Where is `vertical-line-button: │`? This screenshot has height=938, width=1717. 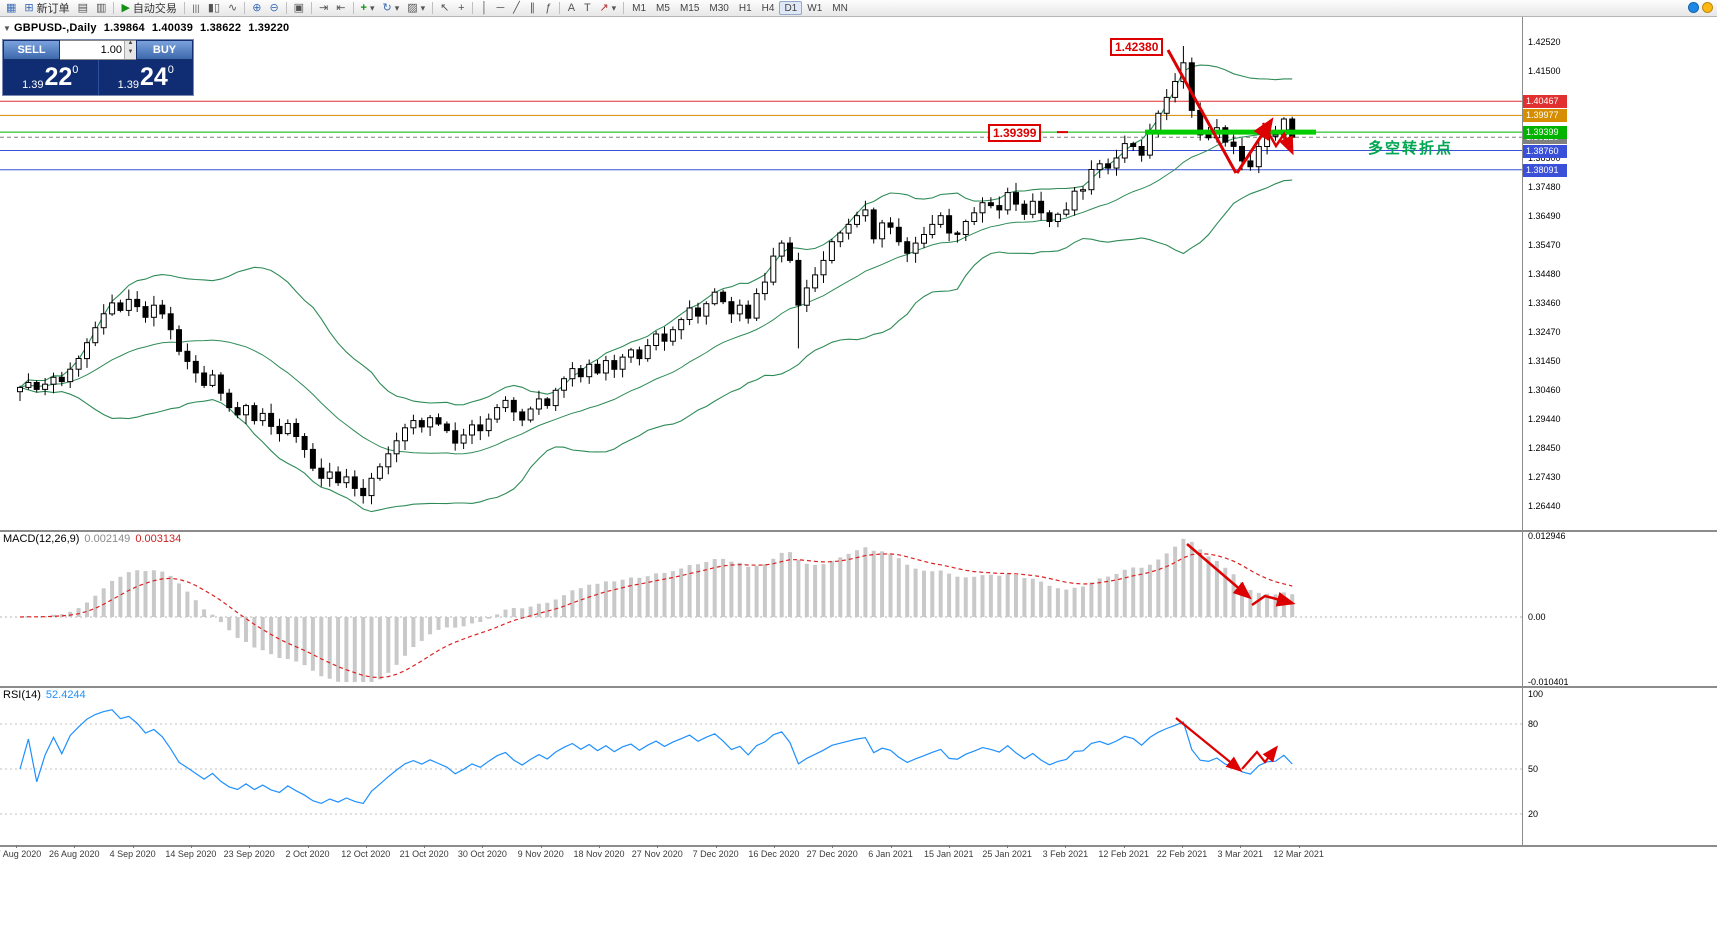 vertical-line-button: │ is located at coordinates (484, 8).